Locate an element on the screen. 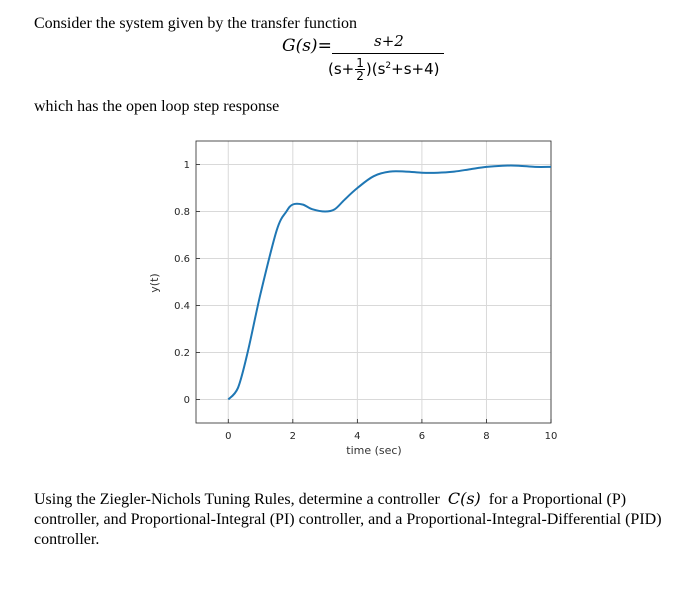  y-axis-label: y(t) is located at coordinates (154, 282).